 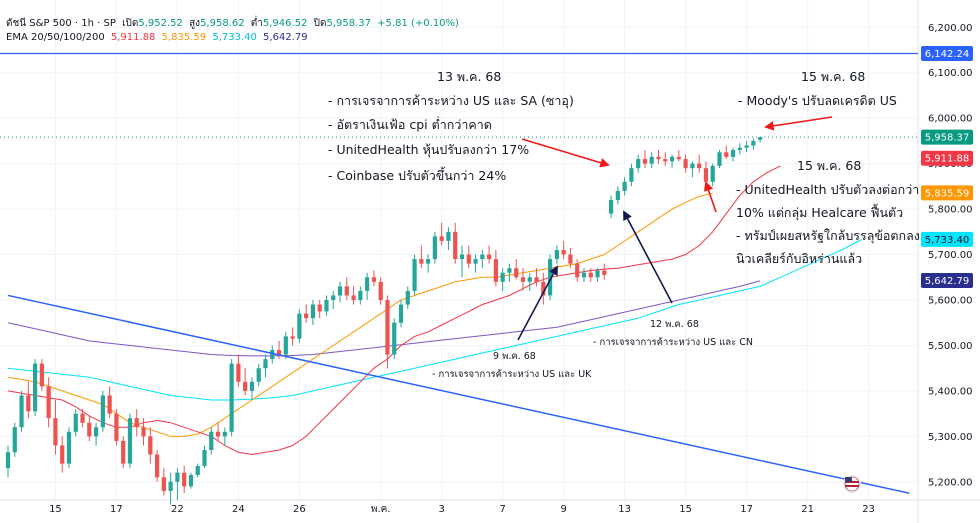 I want to click on low-label: ต่ำ, so click(x=256, y=23).